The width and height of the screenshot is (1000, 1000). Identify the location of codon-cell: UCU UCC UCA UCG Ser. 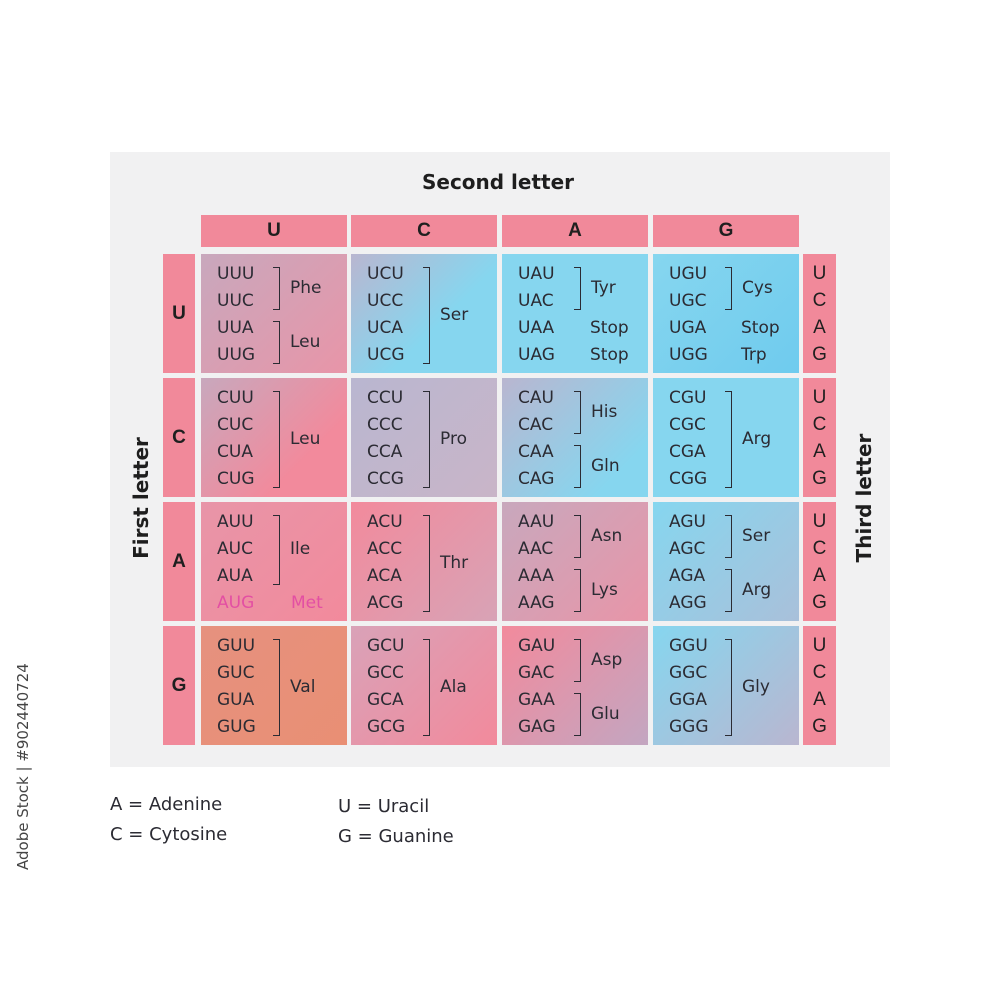
(424, 313).